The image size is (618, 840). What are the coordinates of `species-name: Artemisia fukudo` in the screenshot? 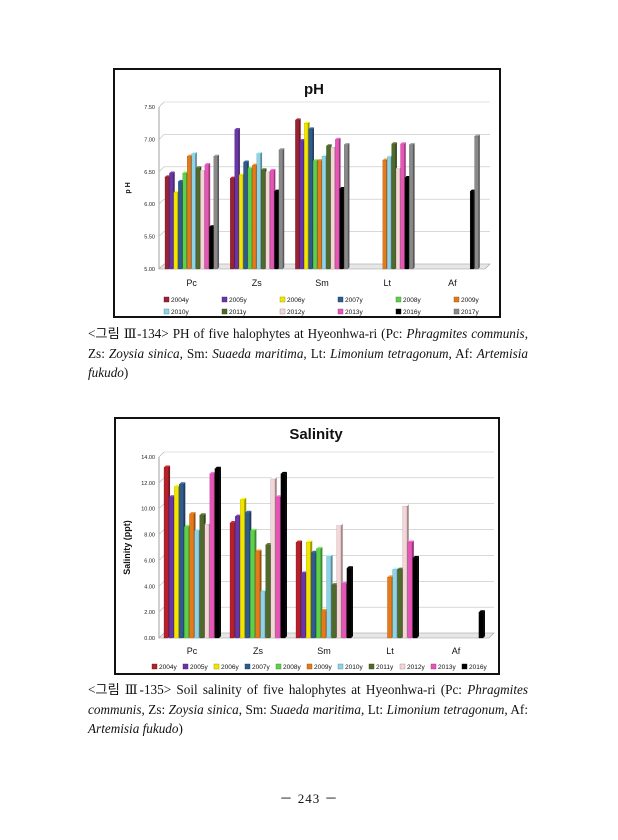 It's located at (133, 728).